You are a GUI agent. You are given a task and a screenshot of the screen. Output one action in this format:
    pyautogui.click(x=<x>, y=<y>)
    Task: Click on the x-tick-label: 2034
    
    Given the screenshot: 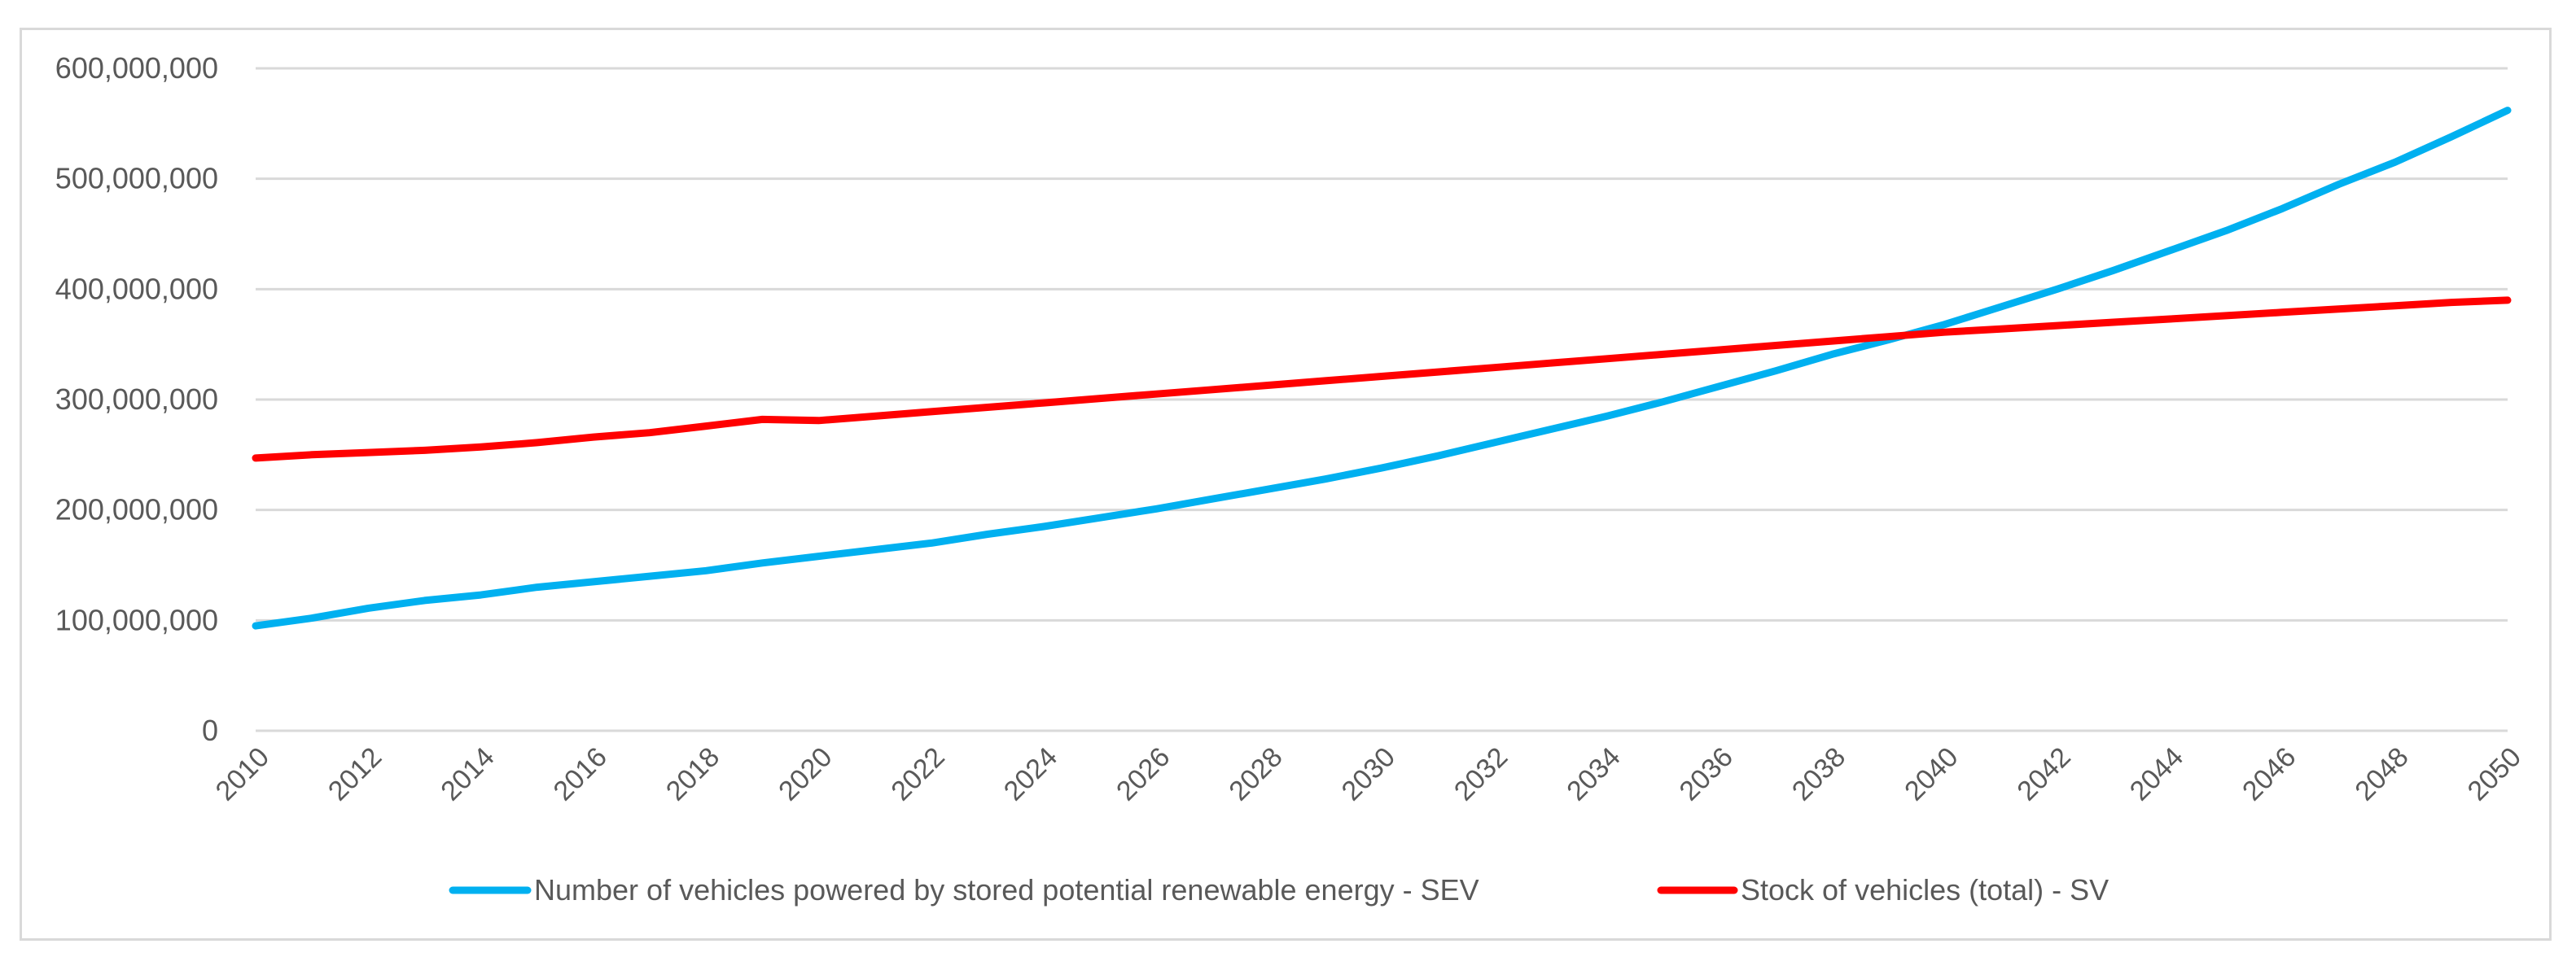 What is the action you would take?
    pyautogui.click(x=1593, y=773)
    